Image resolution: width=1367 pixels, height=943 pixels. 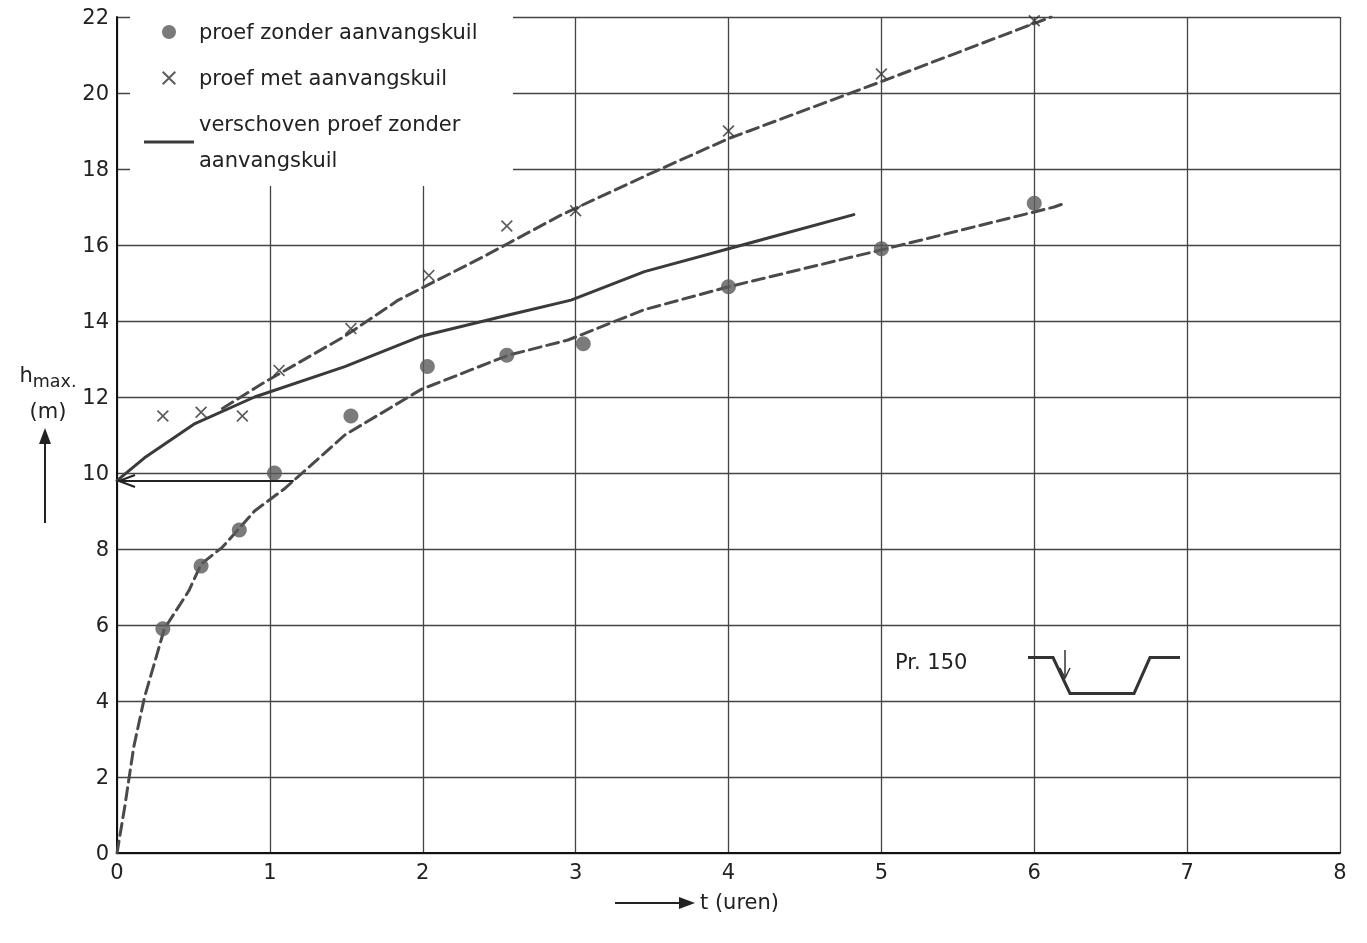 What do you see at coordinates (740, 902) in the screenshot?
I see `x-axis-title: t (uren)` at bounding box center [740, 902].